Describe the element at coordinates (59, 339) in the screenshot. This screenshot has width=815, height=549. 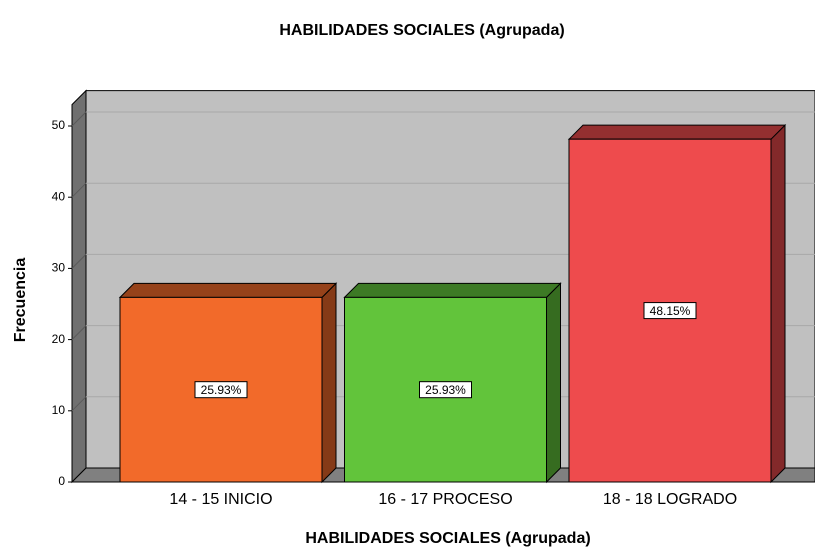
I see `y-tick-label: 20` at that location.